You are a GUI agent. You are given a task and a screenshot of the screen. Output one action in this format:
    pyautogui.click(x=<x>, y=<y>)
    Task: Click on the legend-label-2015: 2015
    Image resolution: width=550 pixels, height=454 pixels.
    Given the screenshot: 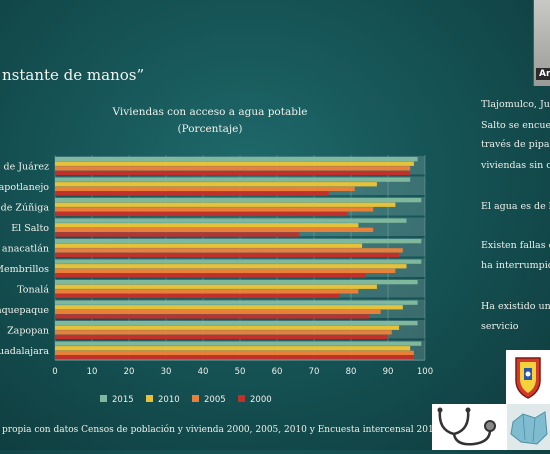 What is the action you would take?
    pyautogui.click(x=123, y=400)
    